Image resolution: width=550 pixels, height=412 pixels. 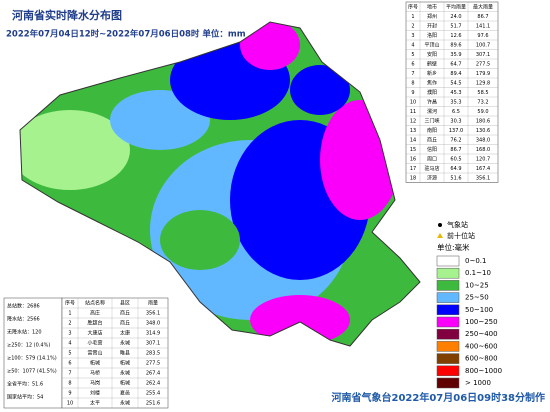 I want to click on station-table-cell: 高庄, so click(x=95, y=313).